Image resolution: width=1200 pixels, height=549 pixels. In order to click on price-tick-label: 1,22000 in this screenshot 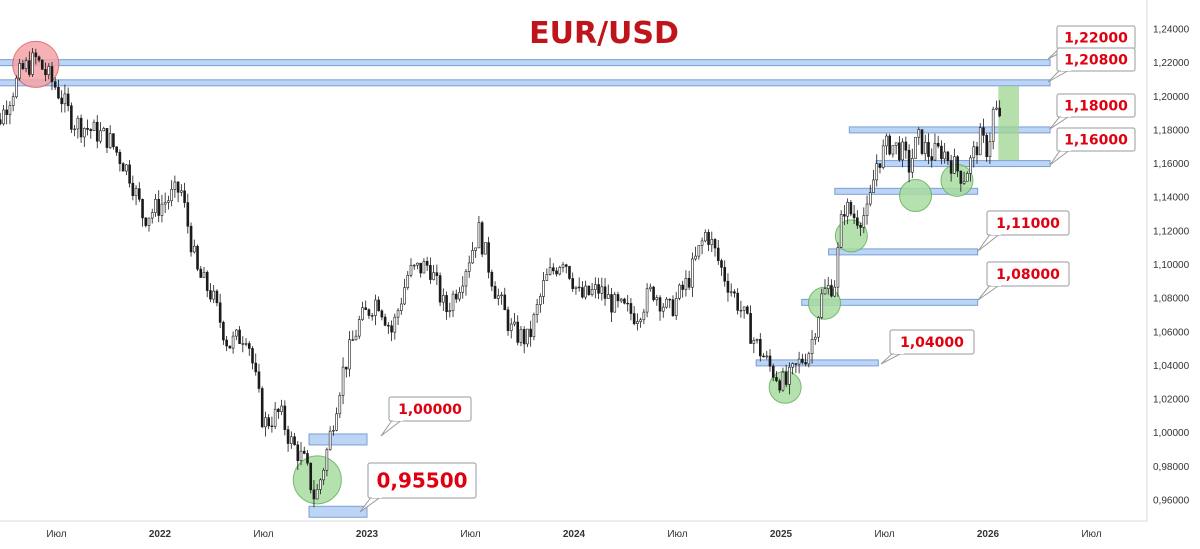, I will do `click(1171, 63)`.